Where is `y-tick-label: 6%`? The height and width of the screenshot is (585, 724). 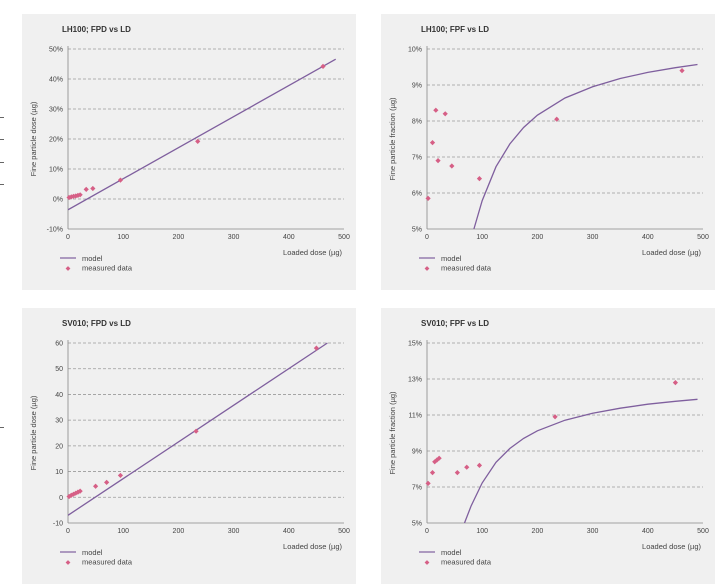
y-tick-label: 6% is located at coordinates (417, 194).